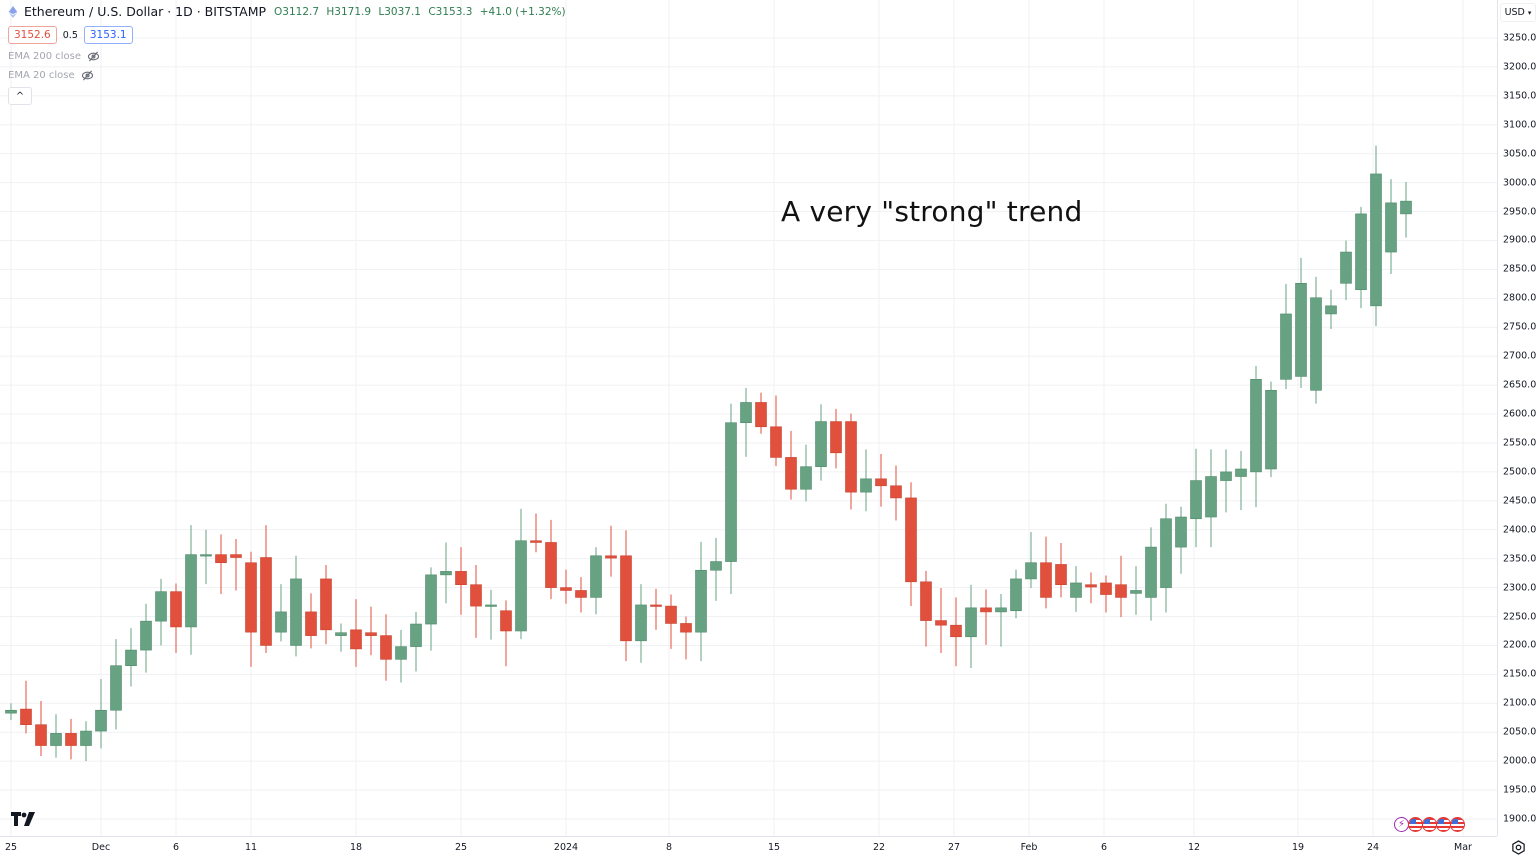  What do you see at coordinates (51, 75) in the screenshot?
I see `indicator-ema20: EMA 20 close` at bounding box center [51, 75].